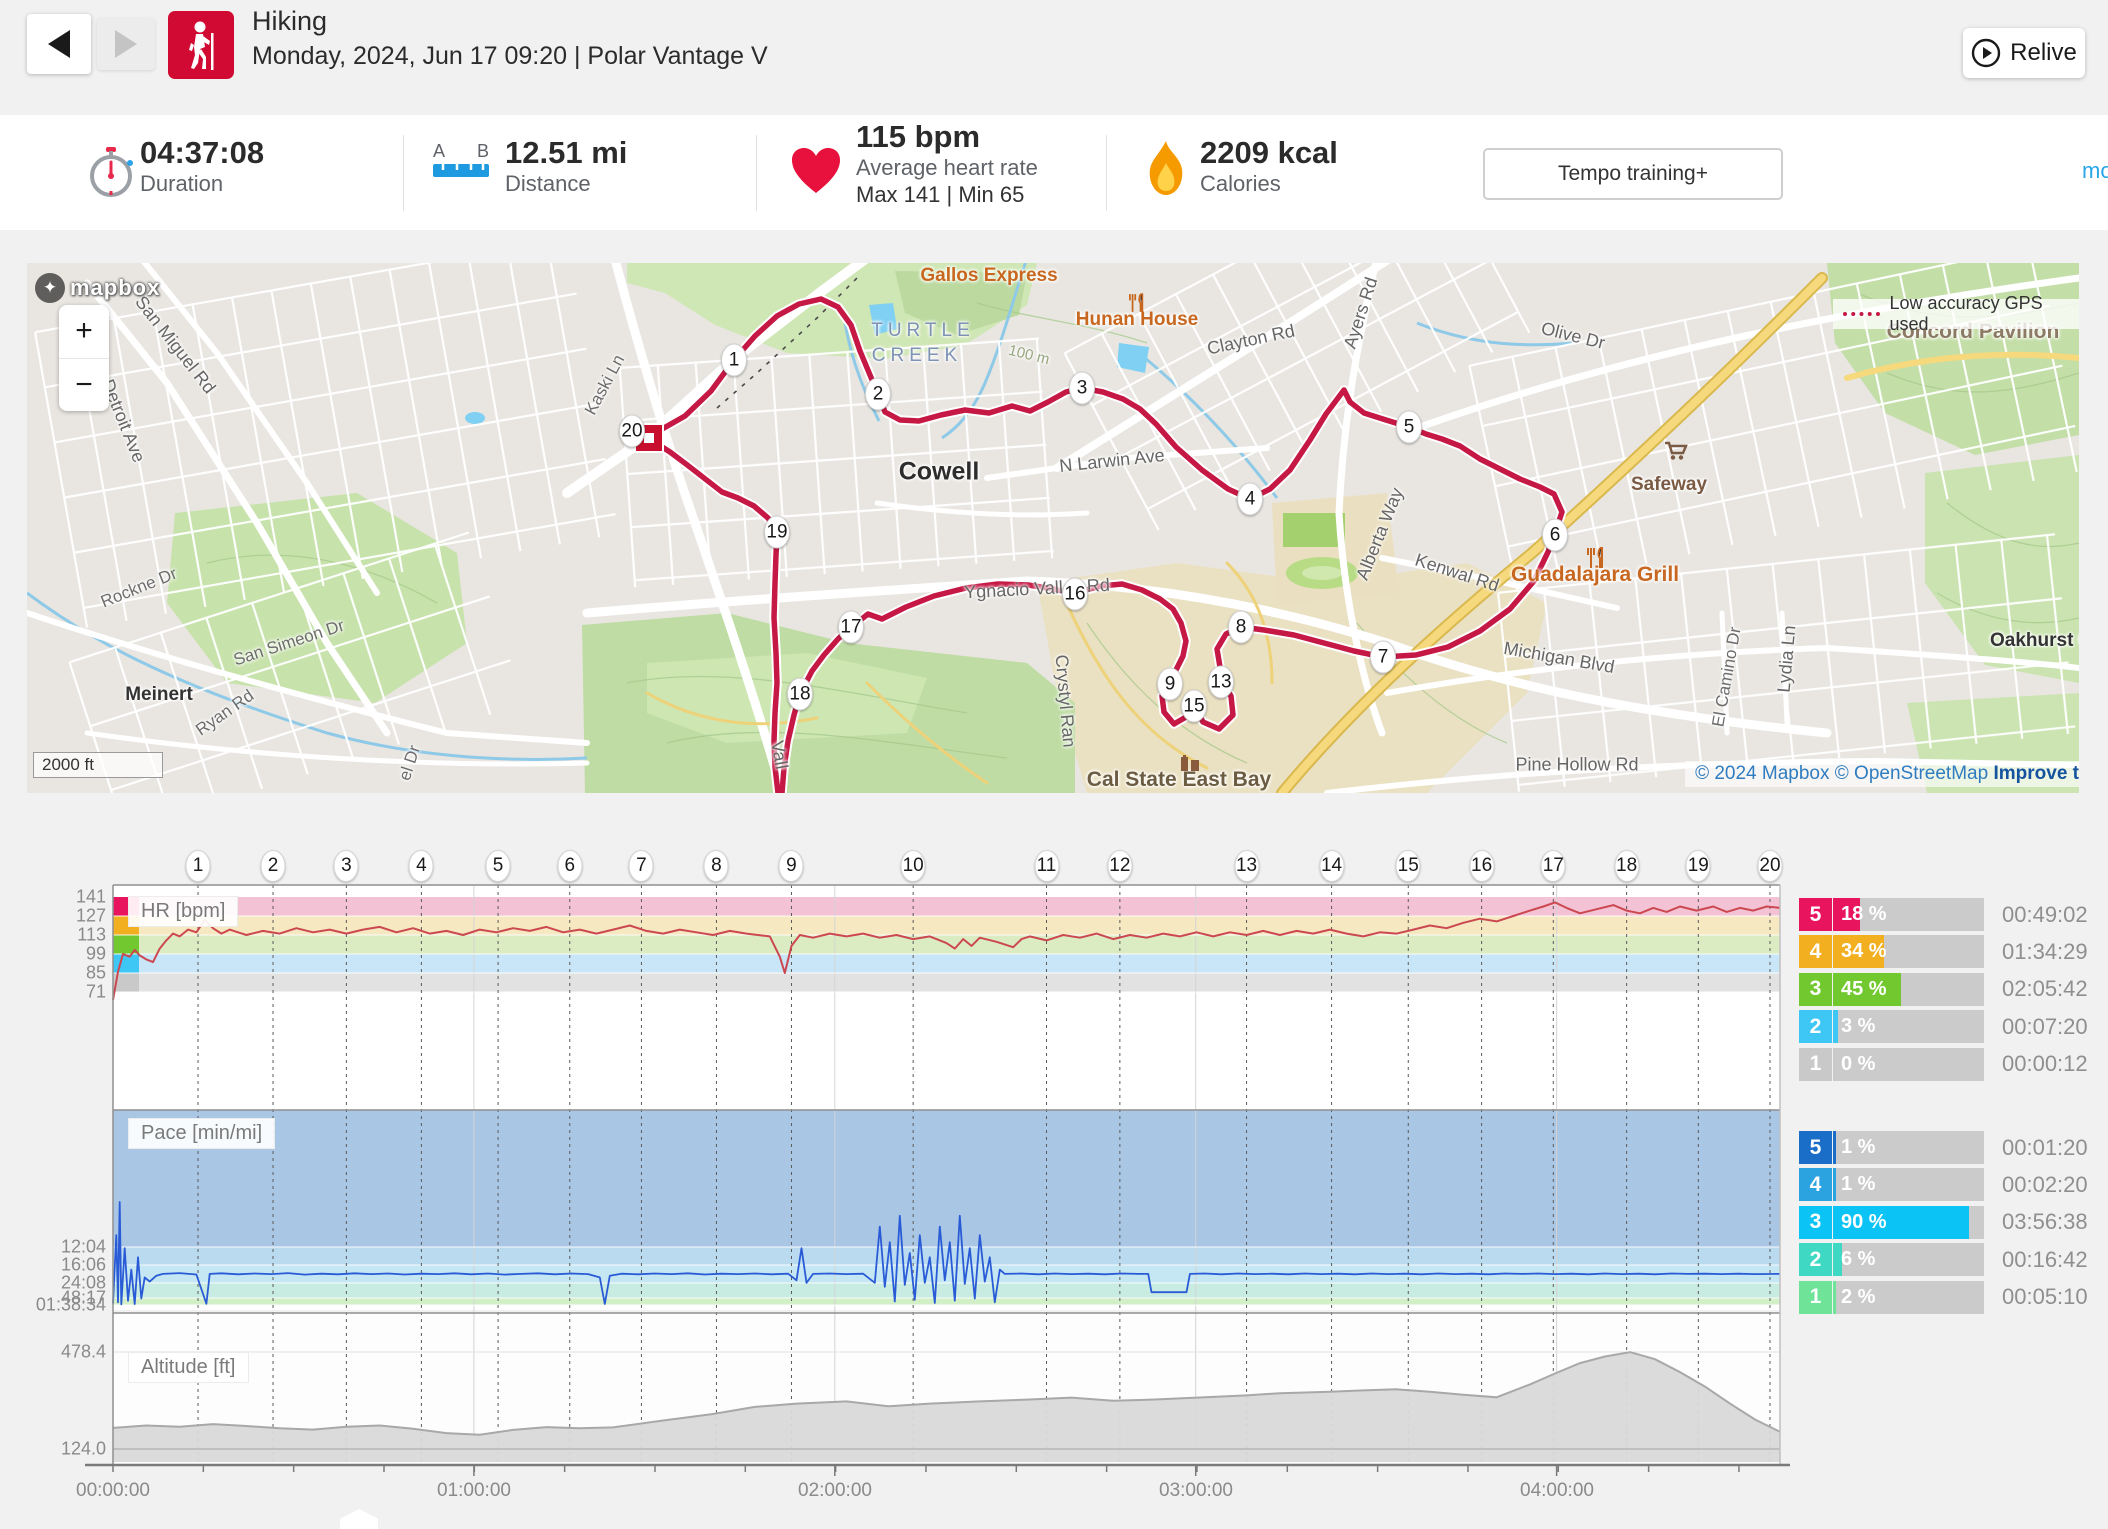 Image resolution: width=2108 pixels, height=1529 pixels. Describe the element at coordinates (83, 1264) in the screenshot. I see `y-axis-label: 16:06` at that location.